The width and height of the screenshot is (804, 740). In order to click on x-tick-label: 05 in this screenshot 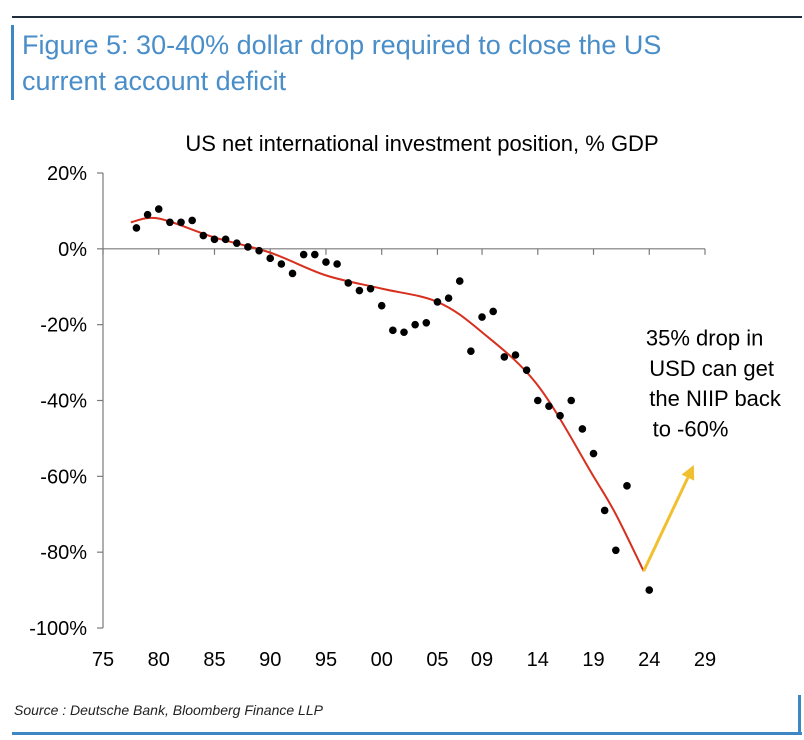, I will do `click(437, 660)`.